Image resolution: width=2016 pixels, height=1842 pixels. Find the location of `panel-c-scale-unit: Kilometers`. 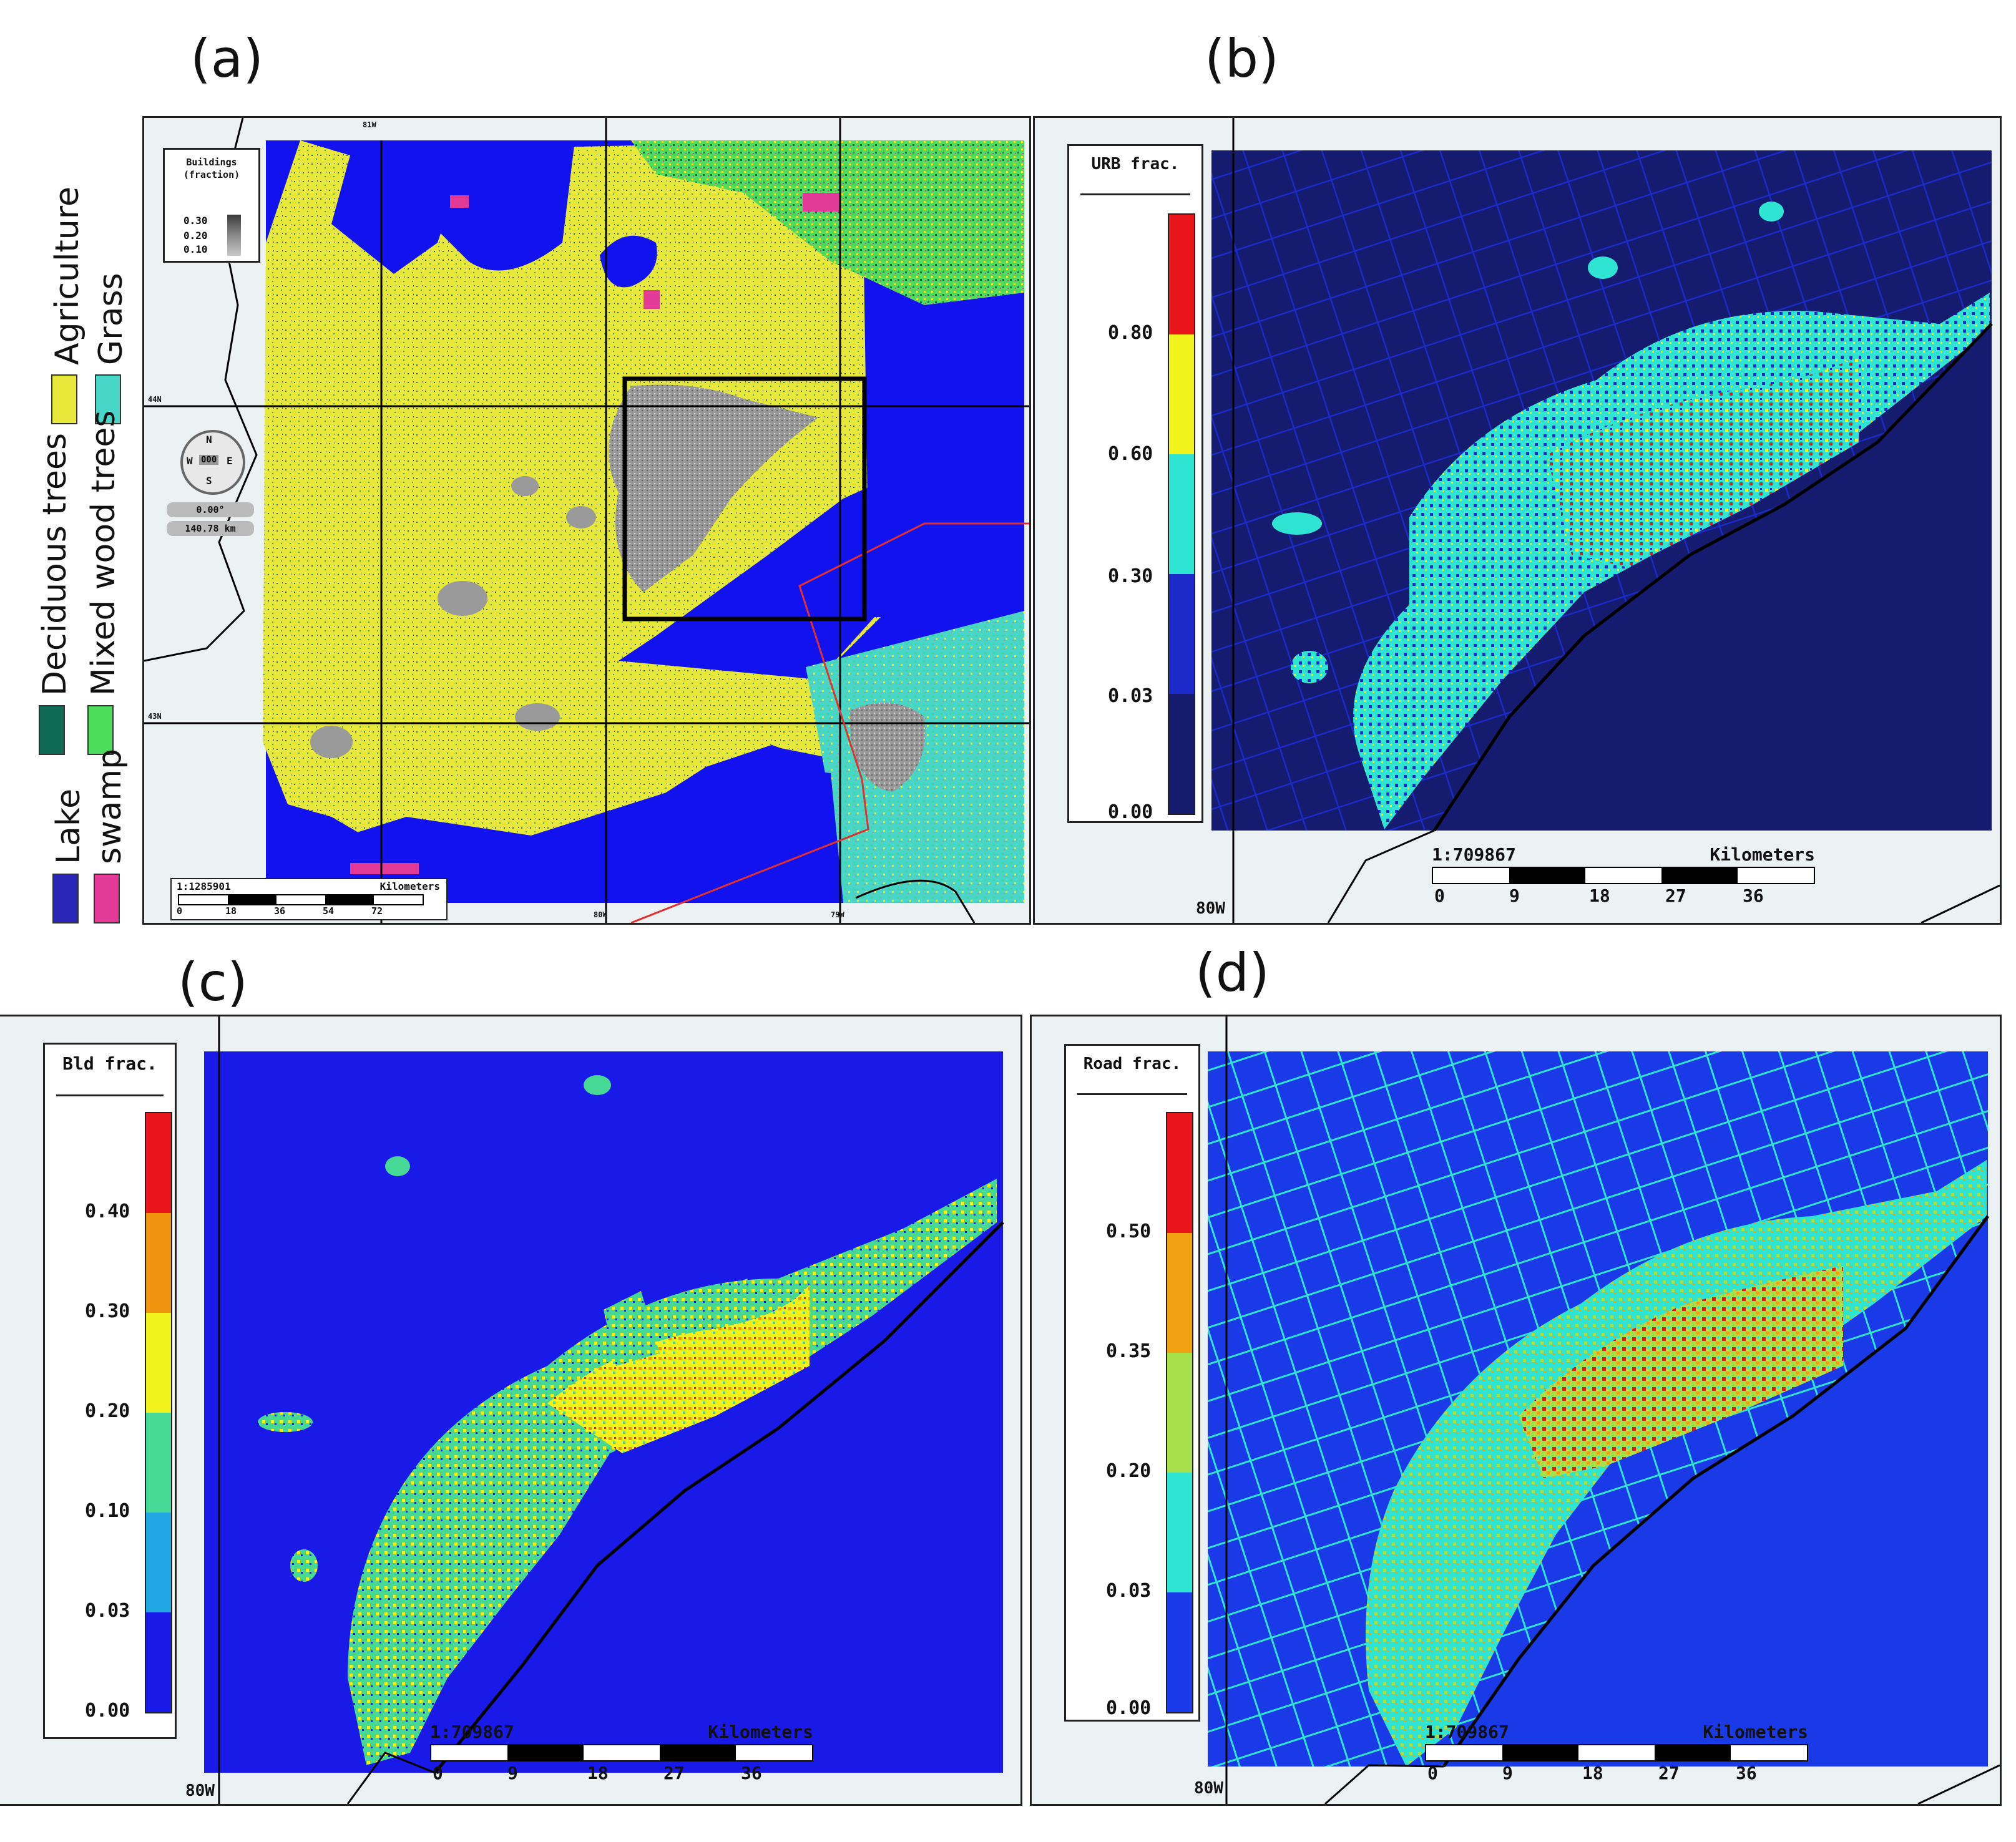

panel-c-scale-unit: Kilometers is located at coordinates (760, 1732).